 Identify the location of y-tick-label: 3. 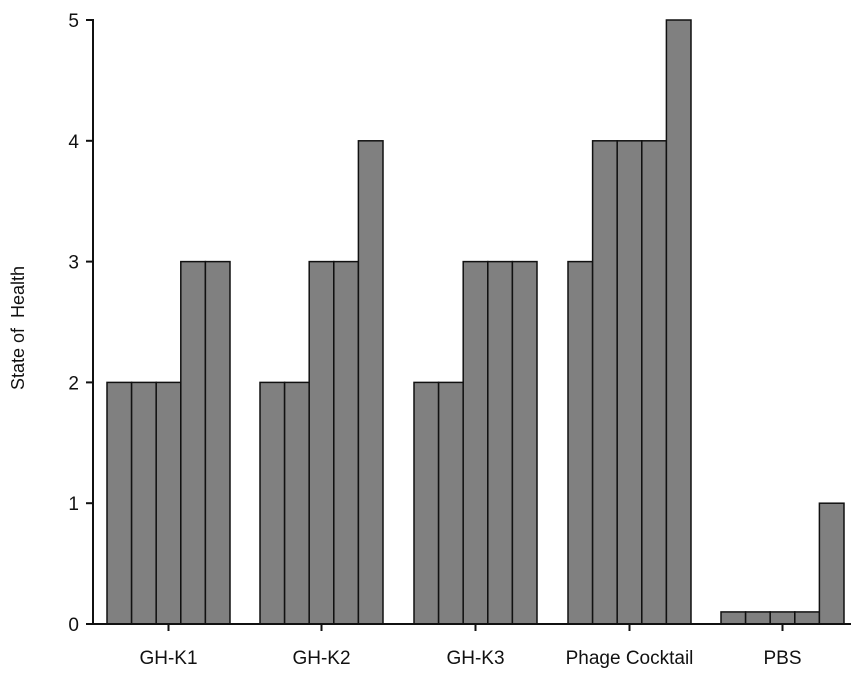
(73, 263).